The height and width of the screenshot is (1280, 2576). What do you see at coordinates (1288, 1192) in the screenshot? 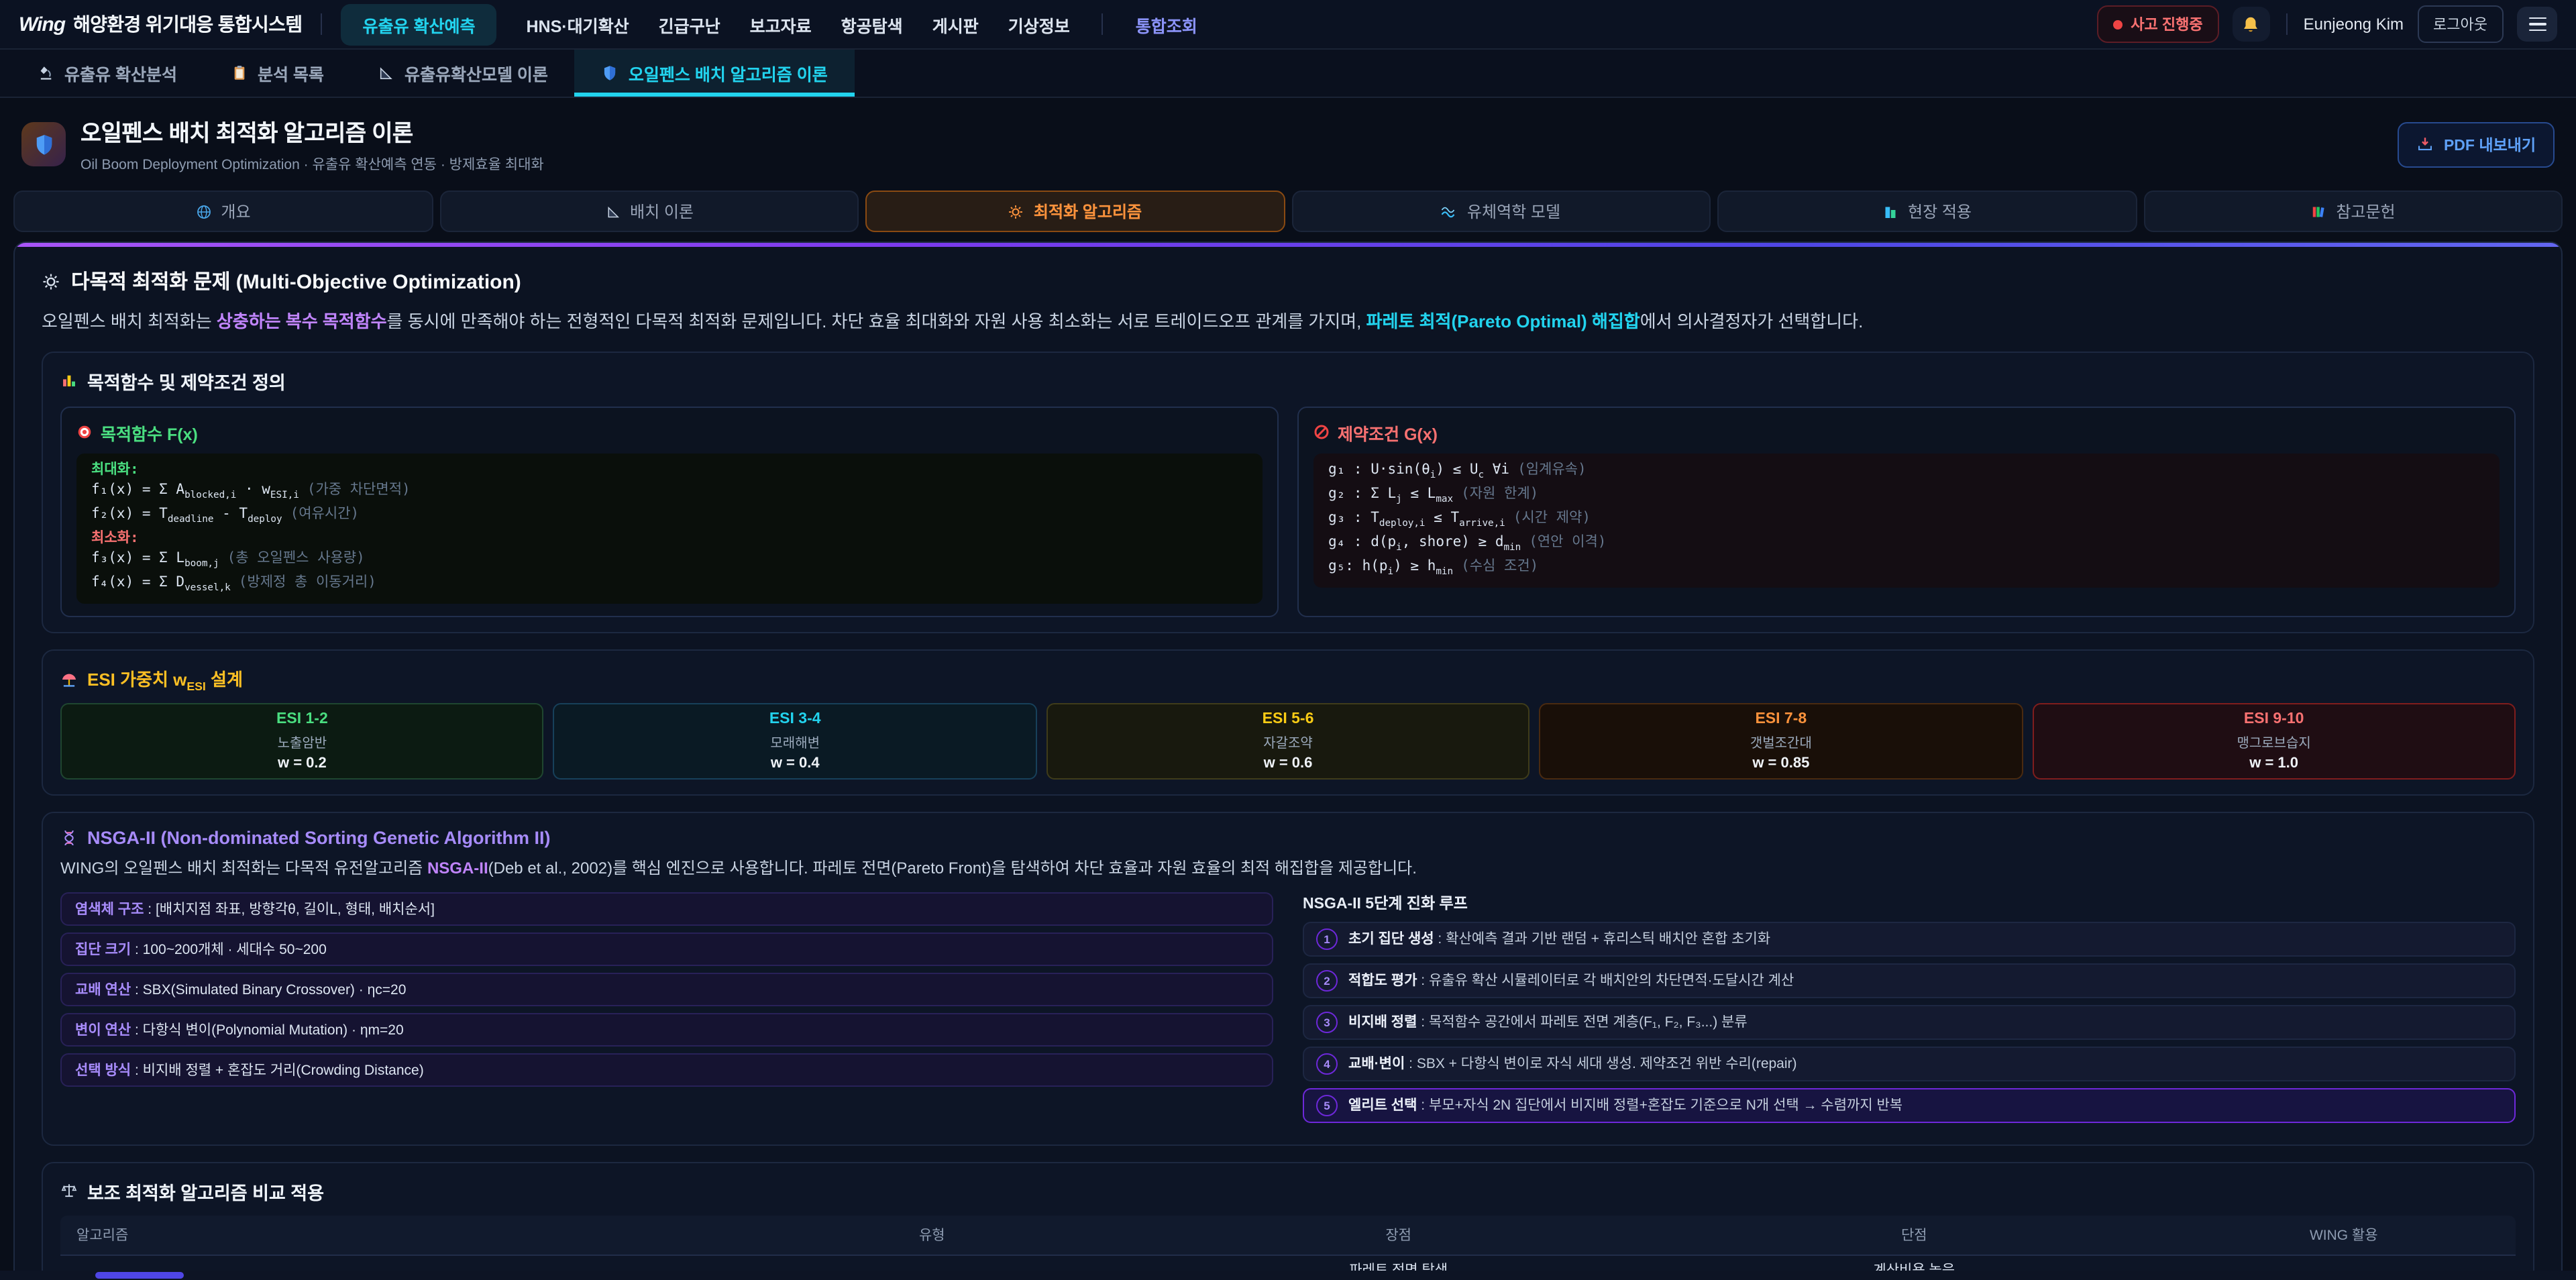
I see `comparison-header: 보조 최적화 알고리즘 비교 적용` at bounding box center [1288, 1192].